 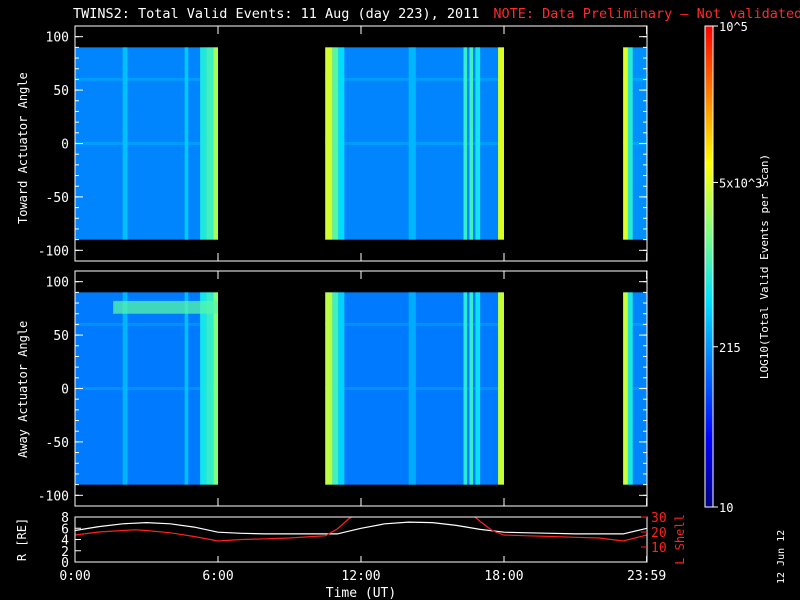 I want to click on ephemeris-ylabel: R [RE], so click(x=22, y=539).